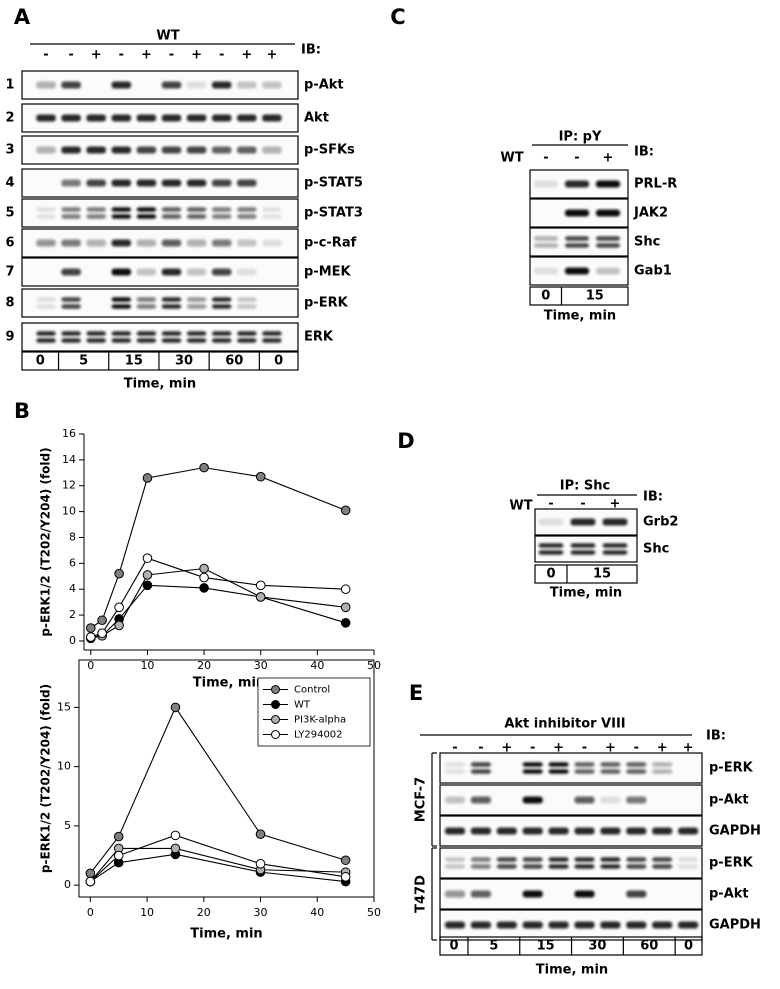 Image resolution: width=780 pixels, height=989 pixels. Describe the element at coordinates (9, 213) in the screenshot. I see `row-number: 5` at that location.